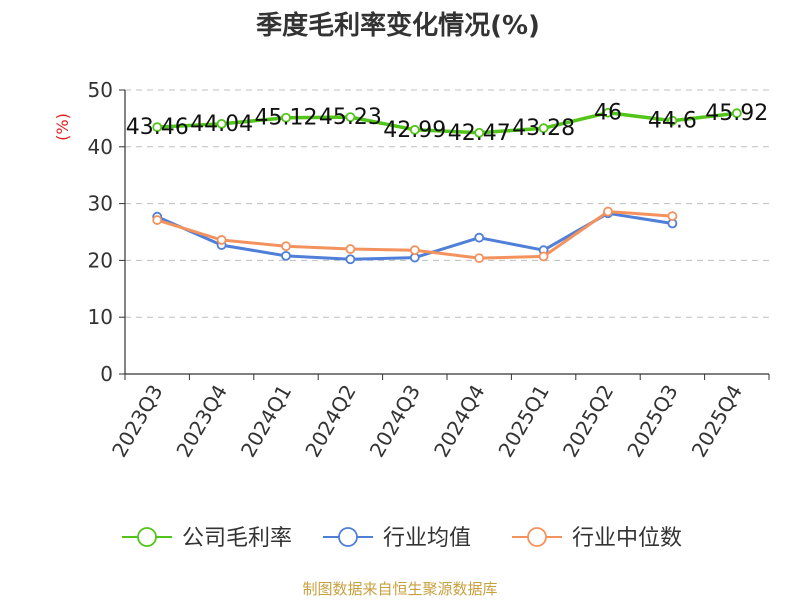 The width and height of the screenshot is (800, 600). I want to click on source-note: 制图数据来自恒生聚源数据库, so click(399, 589).